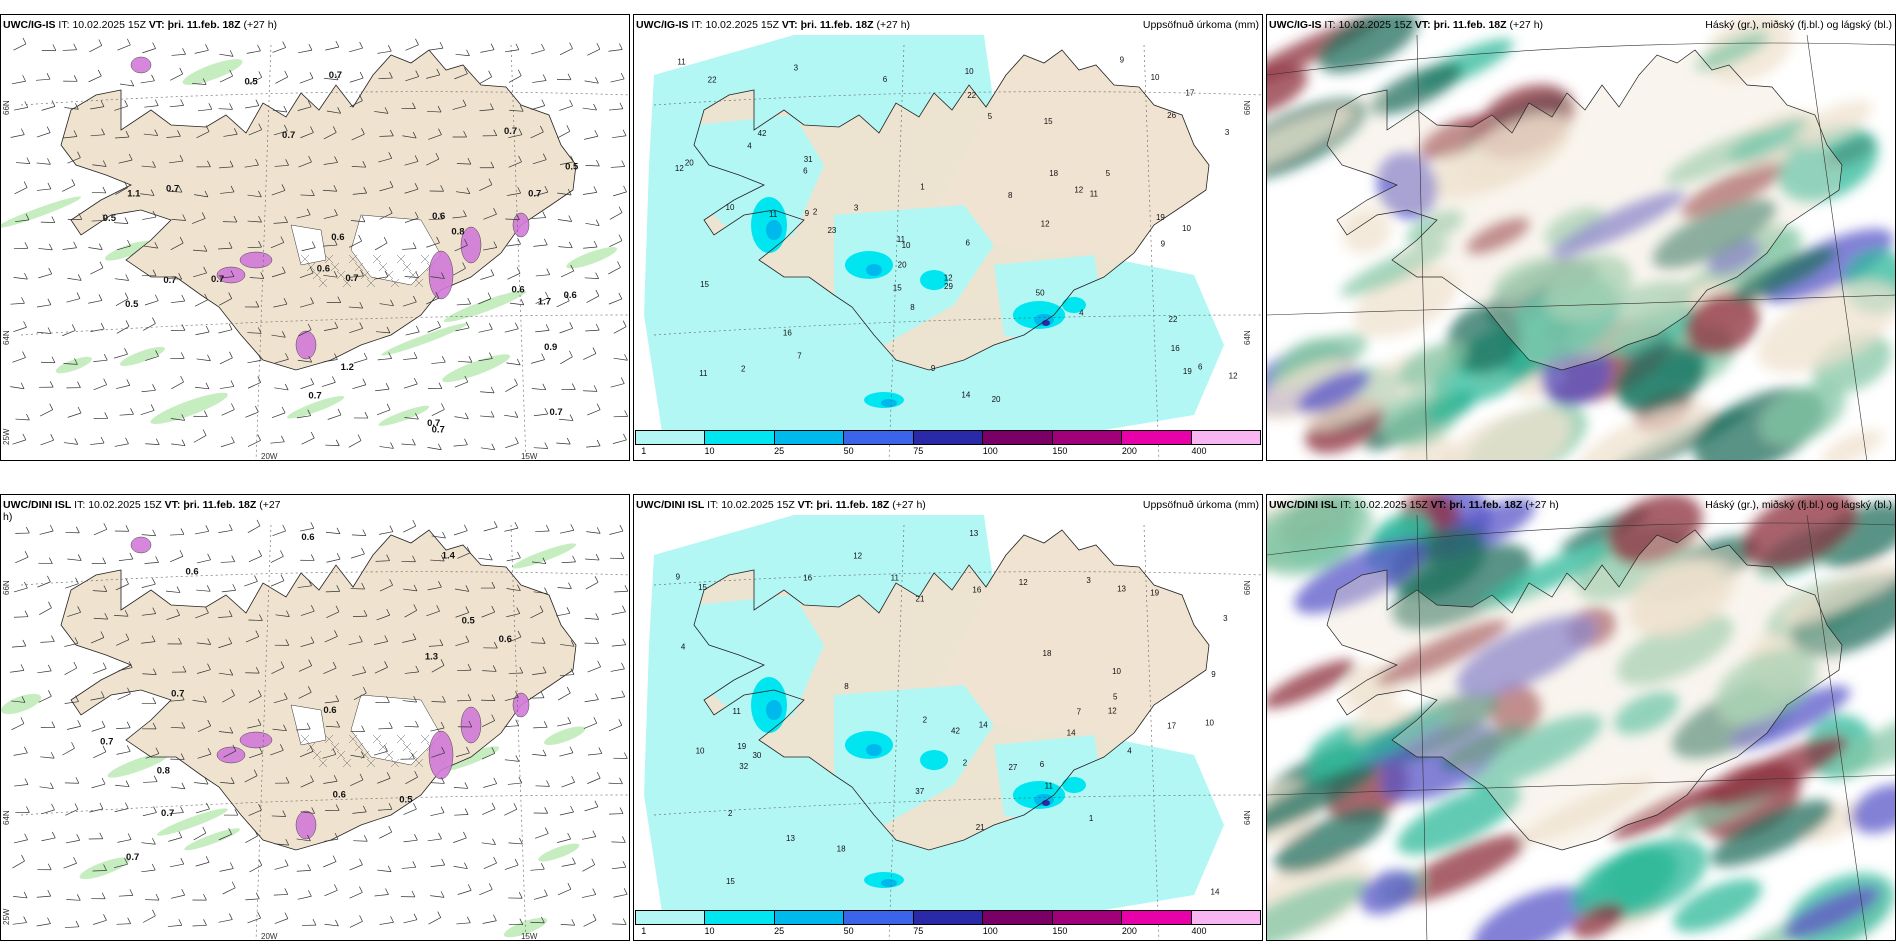 The height and width of the screenshot is (950, 1900). What do you see at coordinates (1108, 173) in the screenshot?
I see `value-label: 5` at bounding box center [1108, 173].